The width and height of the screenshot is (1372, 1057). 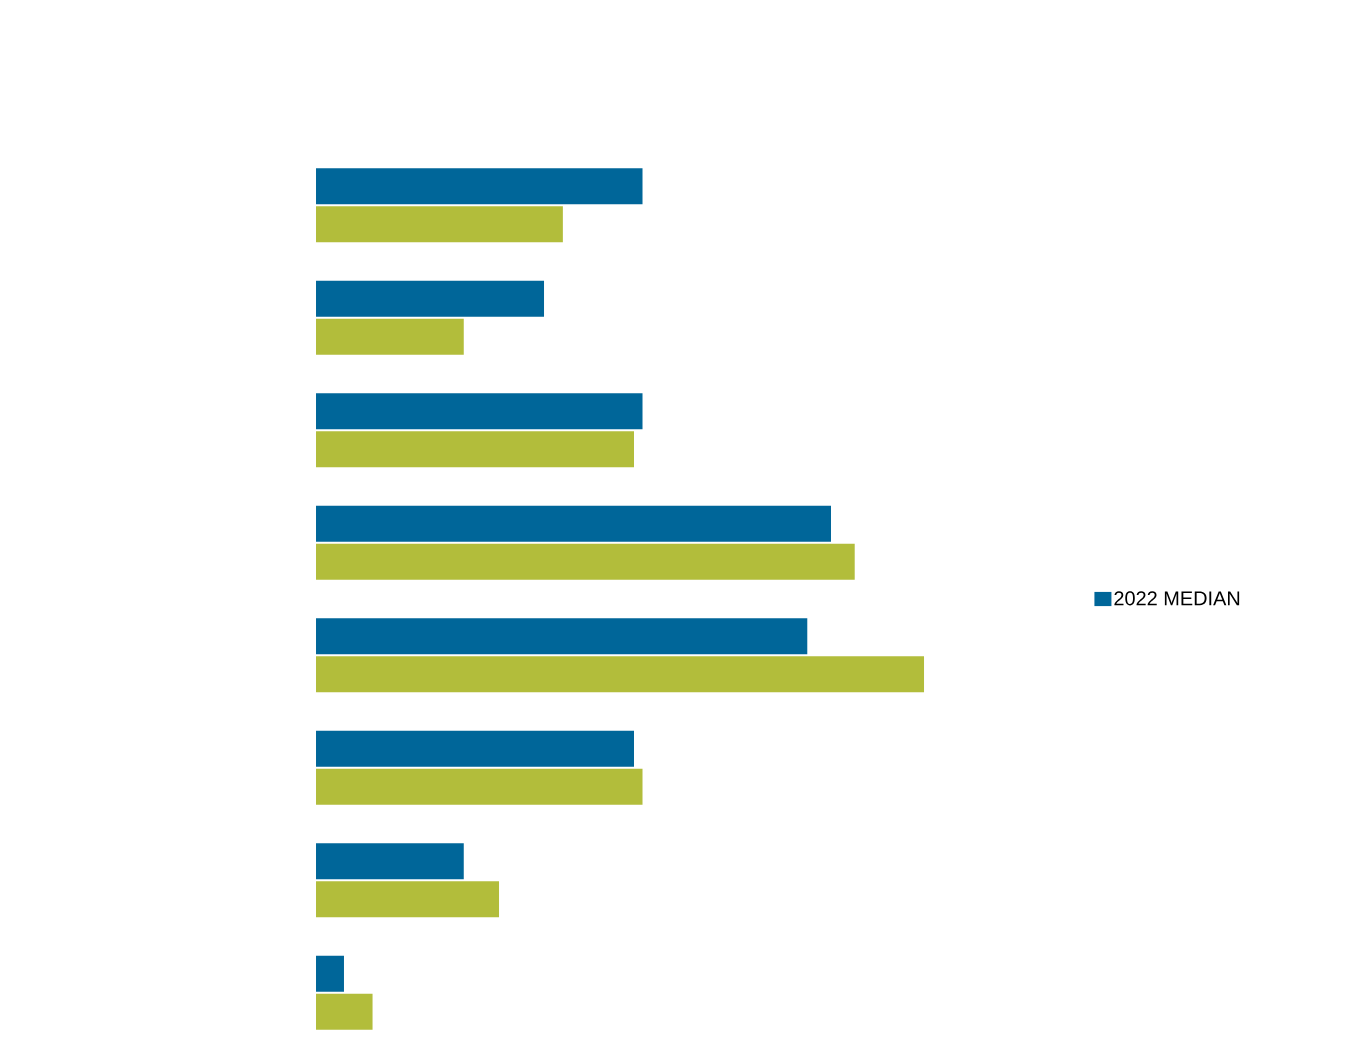 I want to click on legend-label: 2022 MEDIAN, so click(x=1177, y=598).